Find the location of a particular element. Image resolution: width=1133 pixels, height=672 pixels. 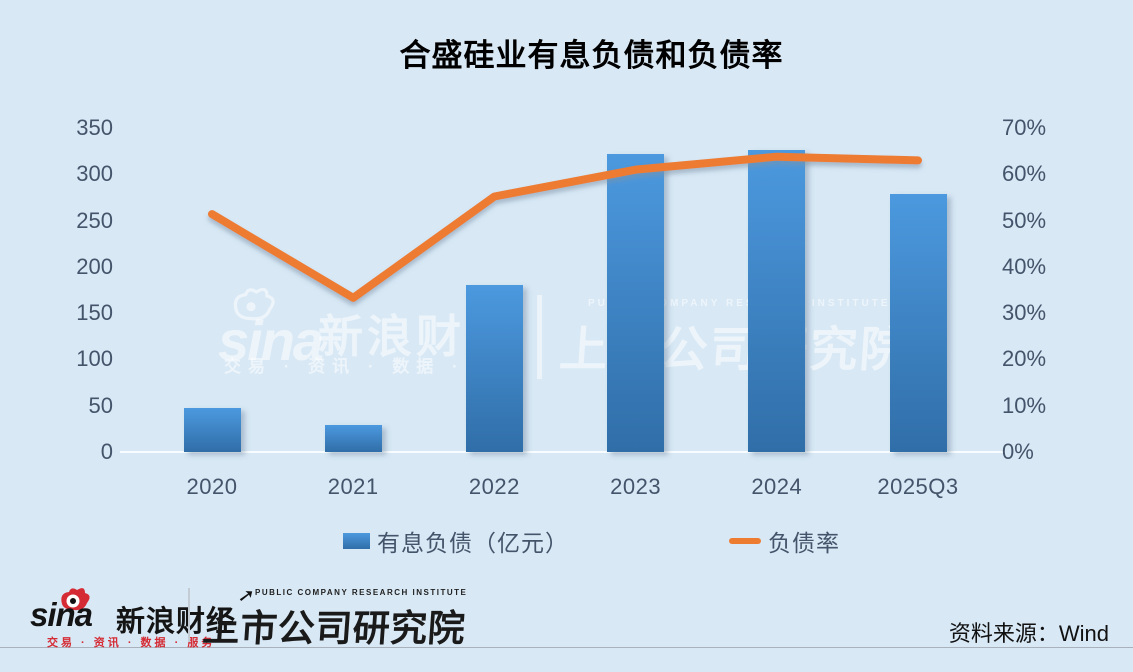

chart-title: 合盛硅业有息负债和负债率 is located at coordinates (591, 55).